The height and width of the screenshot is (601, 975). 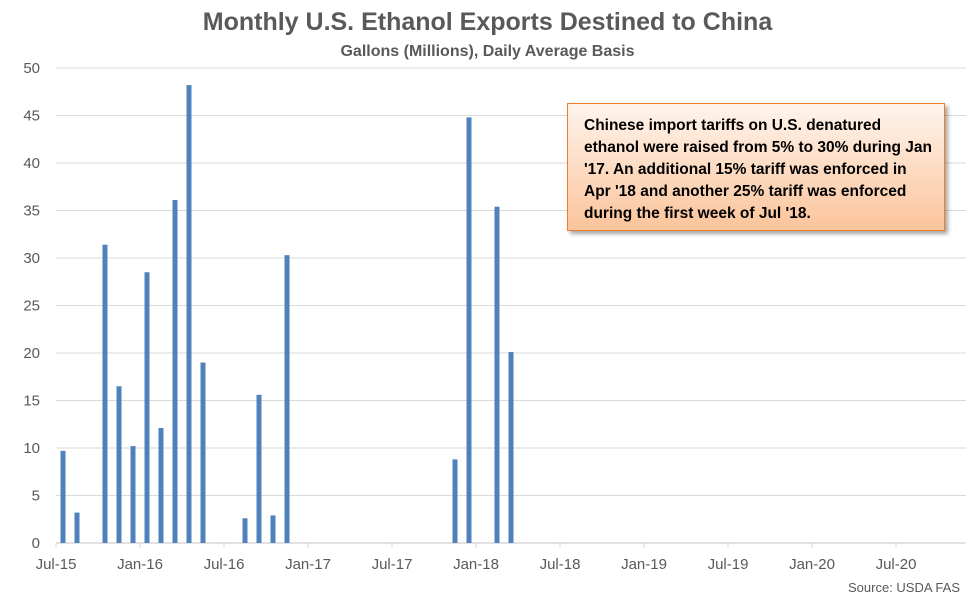 What do you see at coordinates (31, 353) in the screenshot?
I see `y-tick-label: 20` at bounding box center [31, 353].